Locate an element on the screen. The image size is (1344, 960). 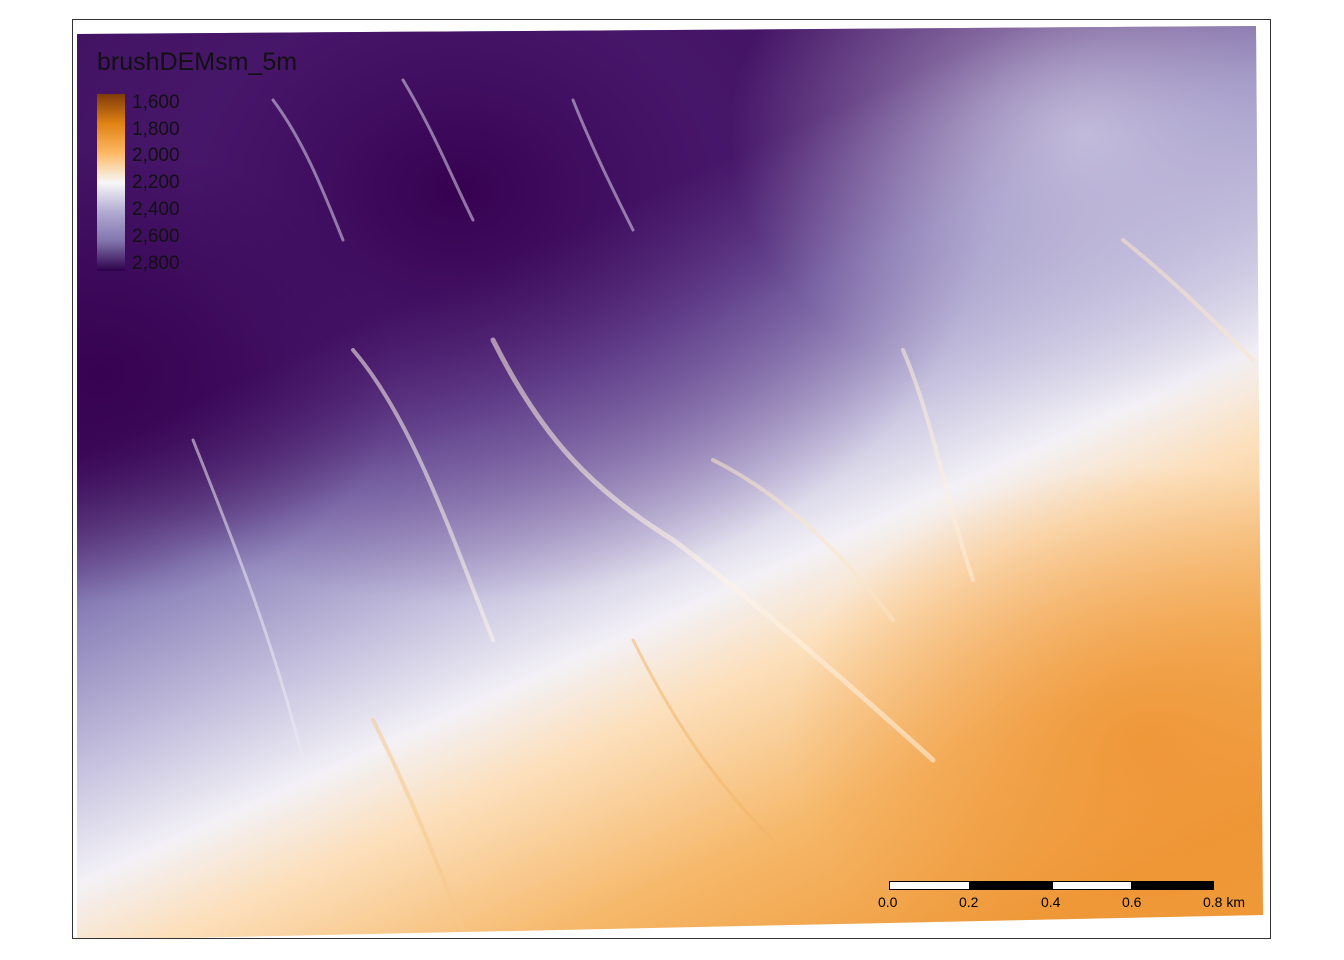
legend-label: 1,600 is located at coordinates (156, 102).